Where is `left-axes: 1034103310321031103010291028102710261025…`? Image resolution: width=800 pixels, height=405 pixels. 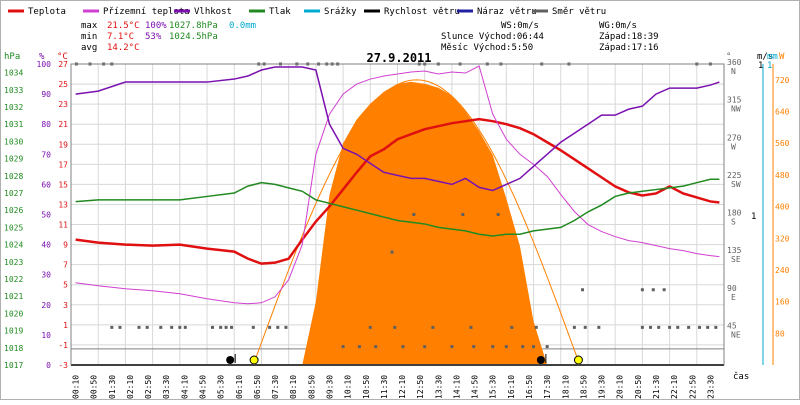
left-axes: 1034103310321031103010291028102710261025… is located at coordinates (36, 215).